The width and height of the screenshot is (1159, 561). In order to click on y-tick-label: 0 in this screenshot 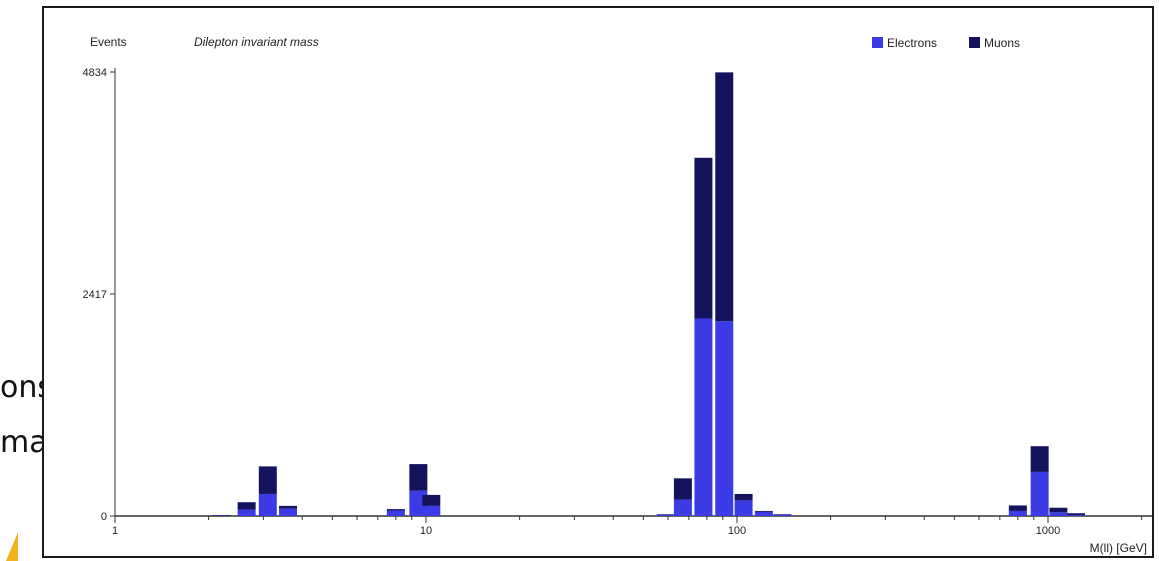, I will do `click(104, 517)`.